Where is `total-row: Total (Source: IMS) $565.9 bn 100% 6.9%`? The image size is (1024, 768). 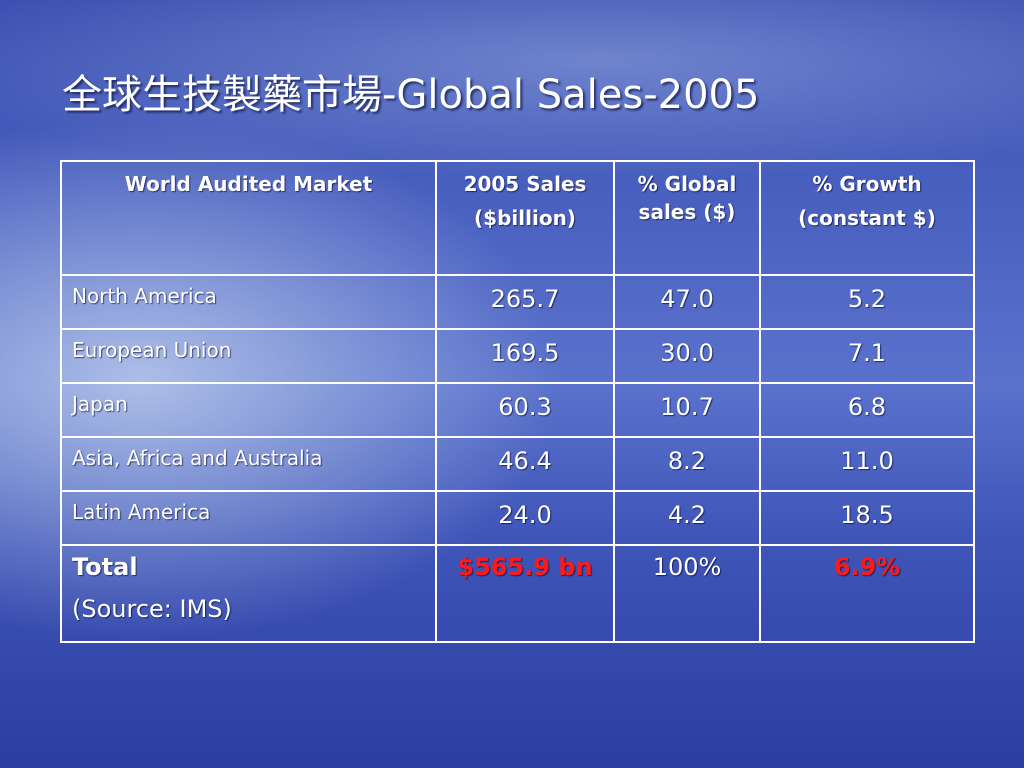 total-row: Total (Source: IMS) $565.9 bn 100% 6.9% is located at coordinates (517, 593).